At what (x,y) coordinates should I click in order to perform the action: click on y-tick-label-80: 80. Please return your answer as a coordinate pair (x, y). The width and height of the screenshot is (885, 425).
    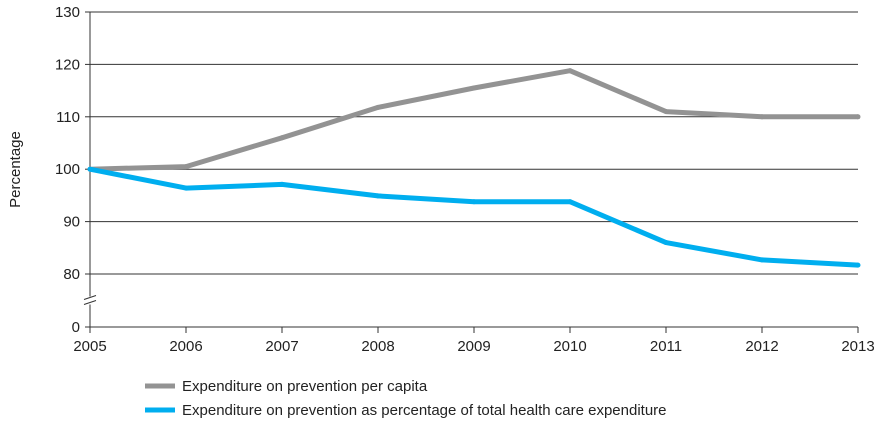
    Looking at the image, I should click on (71, 274).